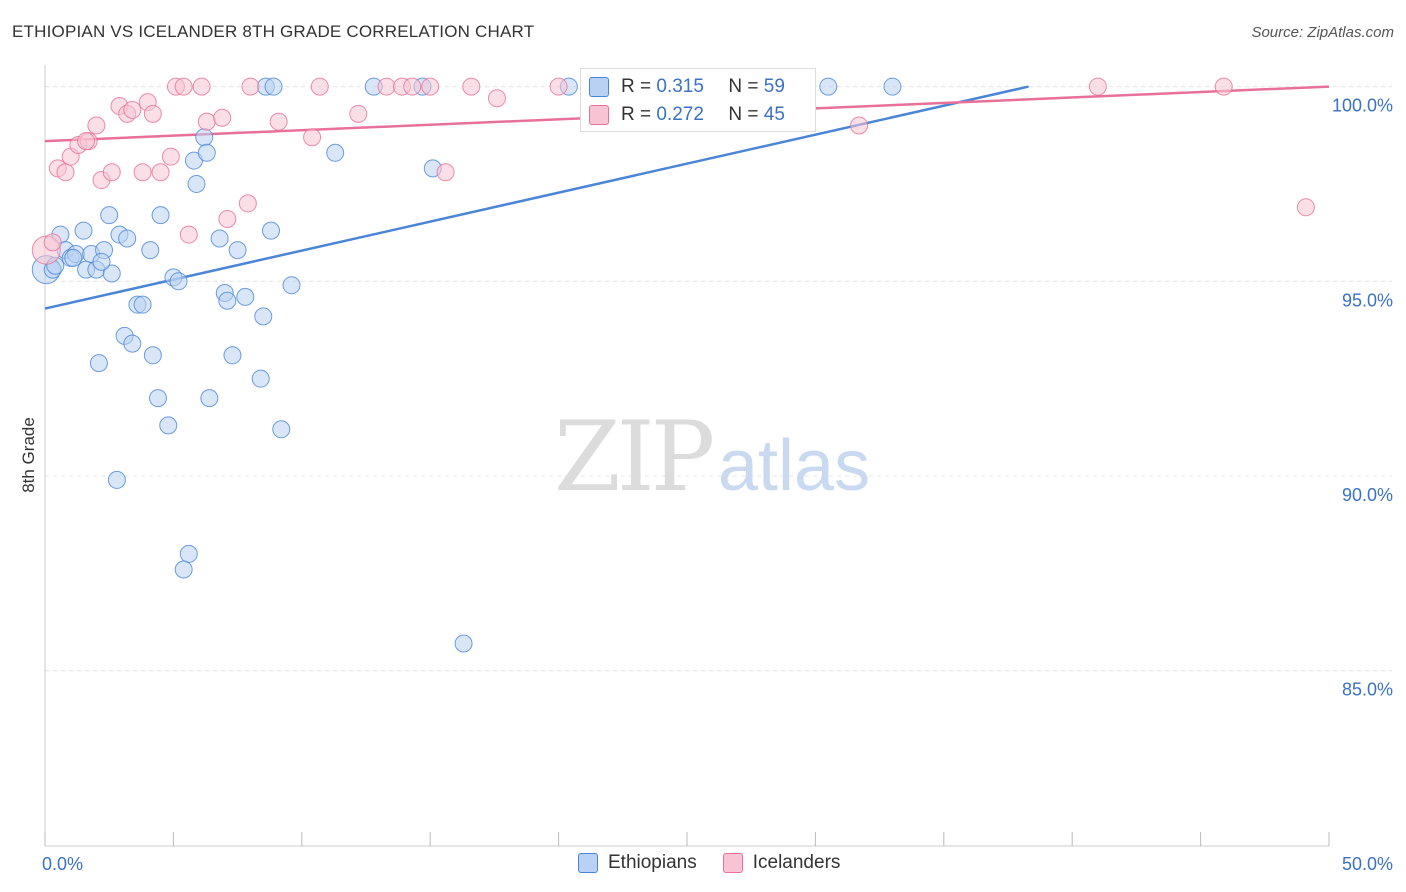 The width and height of the screenshot is (1406, 892). What do you see at coordinates (1367, 300) in the screenshot?
I see `y-tick-label: 95.0%` at bounding box center [1367, 300].